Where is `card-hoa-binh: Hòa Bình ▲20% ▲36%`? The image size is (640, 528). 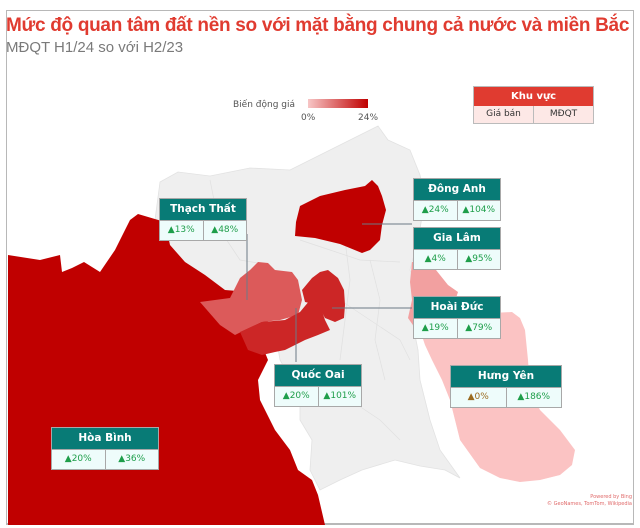
card-hoa-binh: Hòa Bình ▲20% ▲36% is located at coordinates (105, 448).